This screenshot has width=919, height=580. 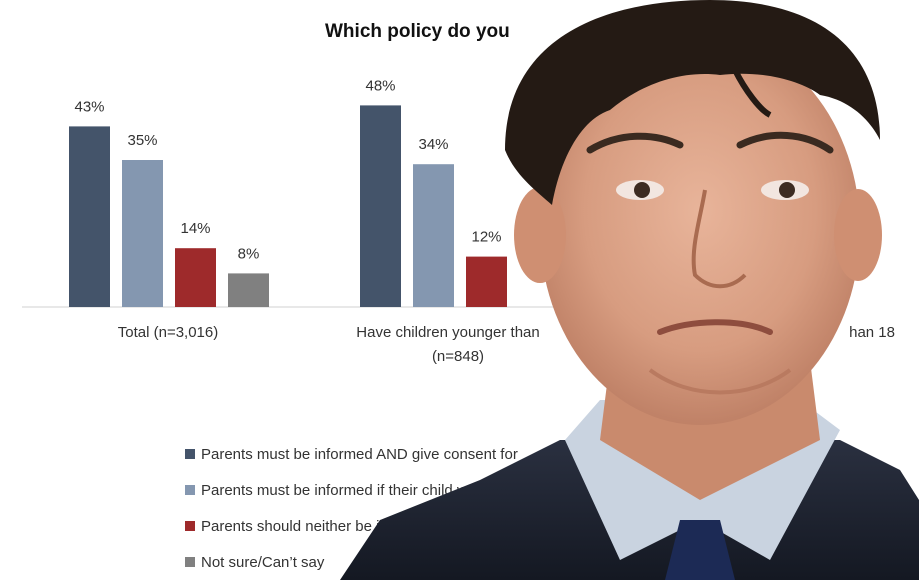 What do you see at coordinates (195, 228) in the screenshot?
I see `value-label-0-2: 14%` at bounding box center [195, 228].